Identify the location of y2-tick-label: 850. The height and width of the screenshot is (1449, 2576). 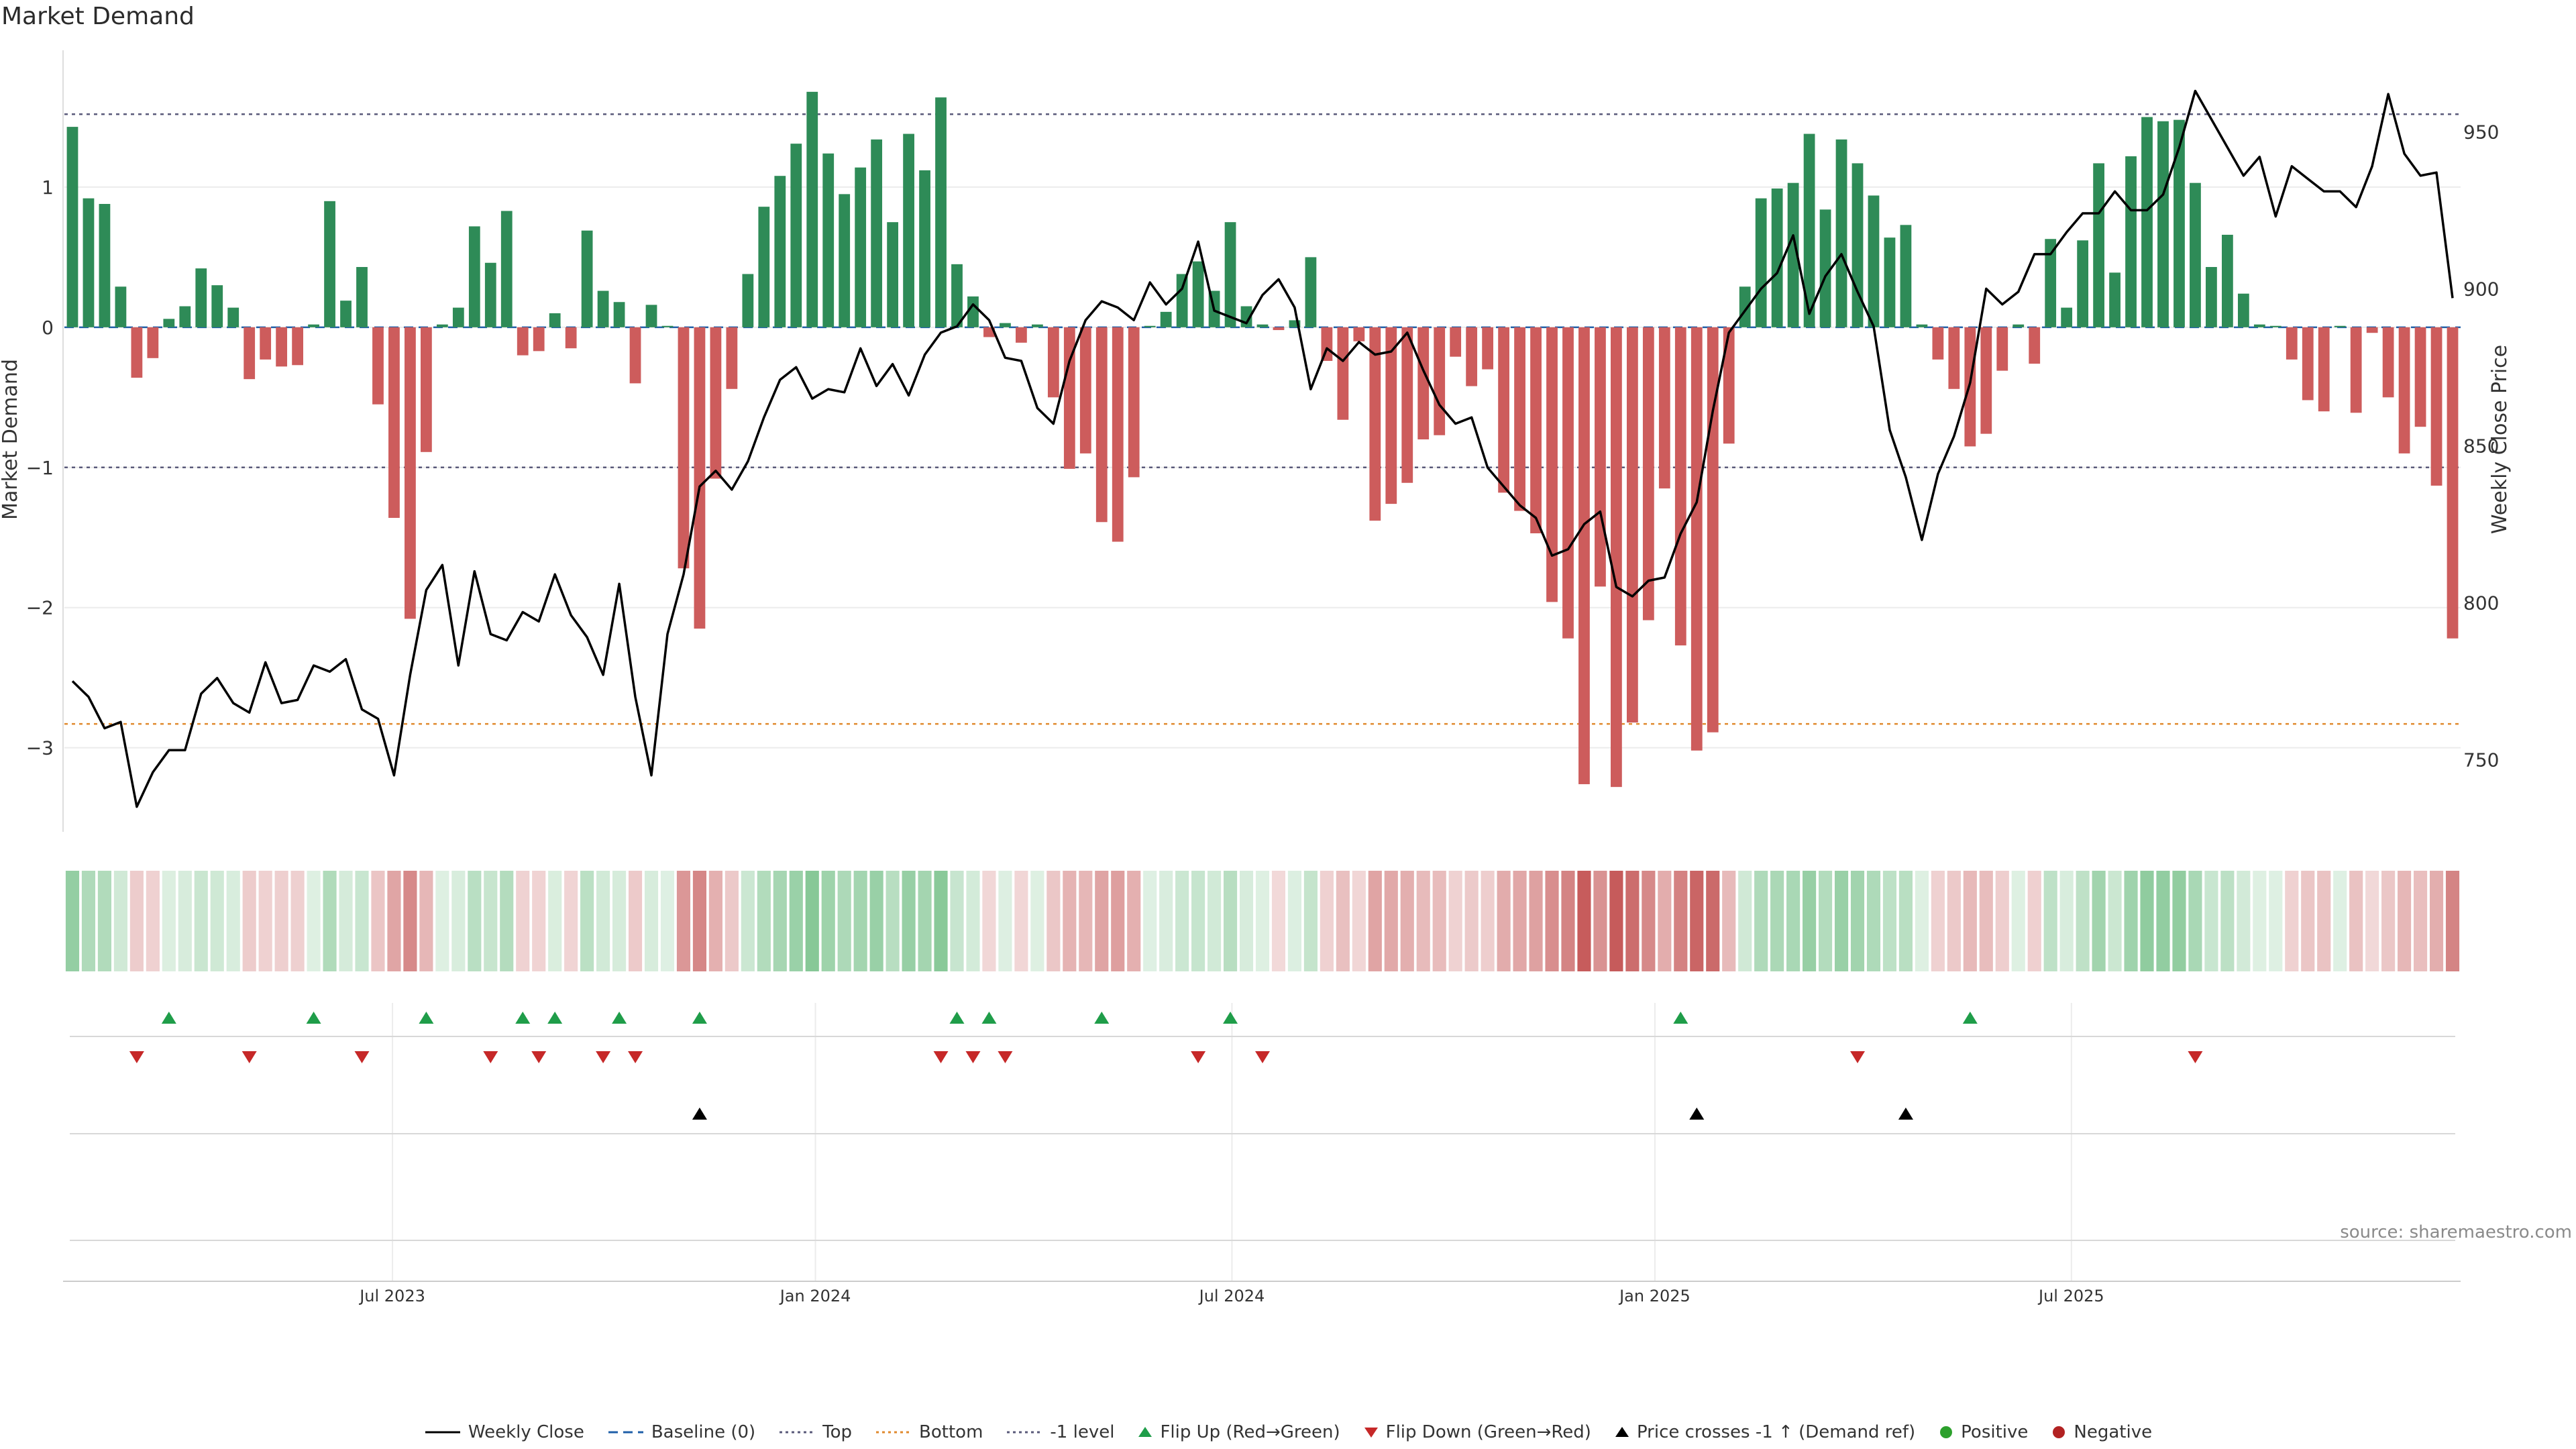
(2481, 446).